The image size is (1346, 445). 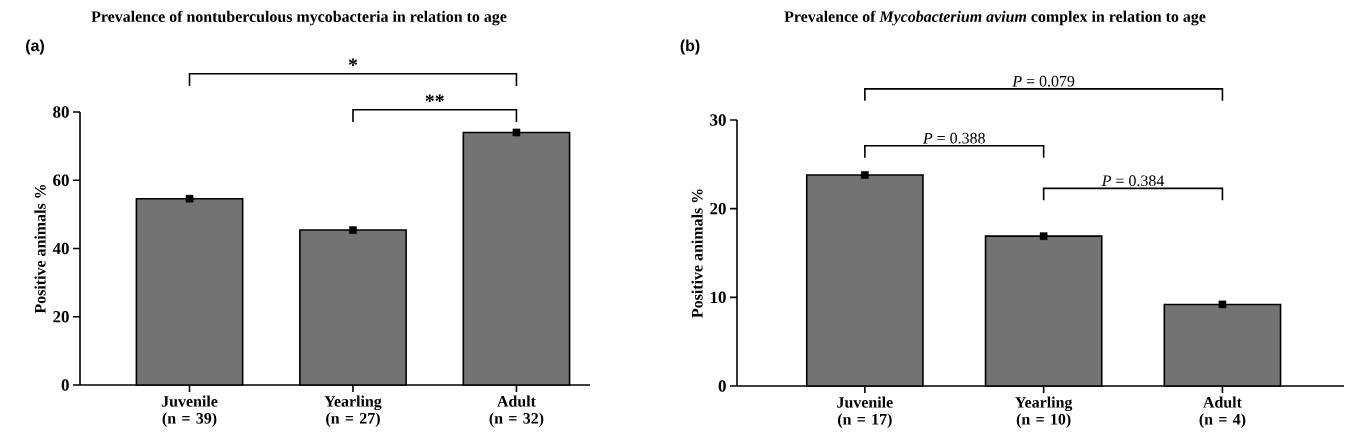 What do you see at coordinates (690, 47) in the screenshot?
I see `text: (b)` at bounding box center [690, 47].